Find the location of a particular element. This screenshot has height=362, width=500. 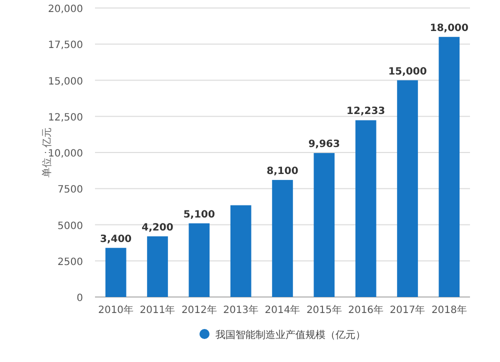

x-tick-label: 2015年 is located at coordinates (324, 310).